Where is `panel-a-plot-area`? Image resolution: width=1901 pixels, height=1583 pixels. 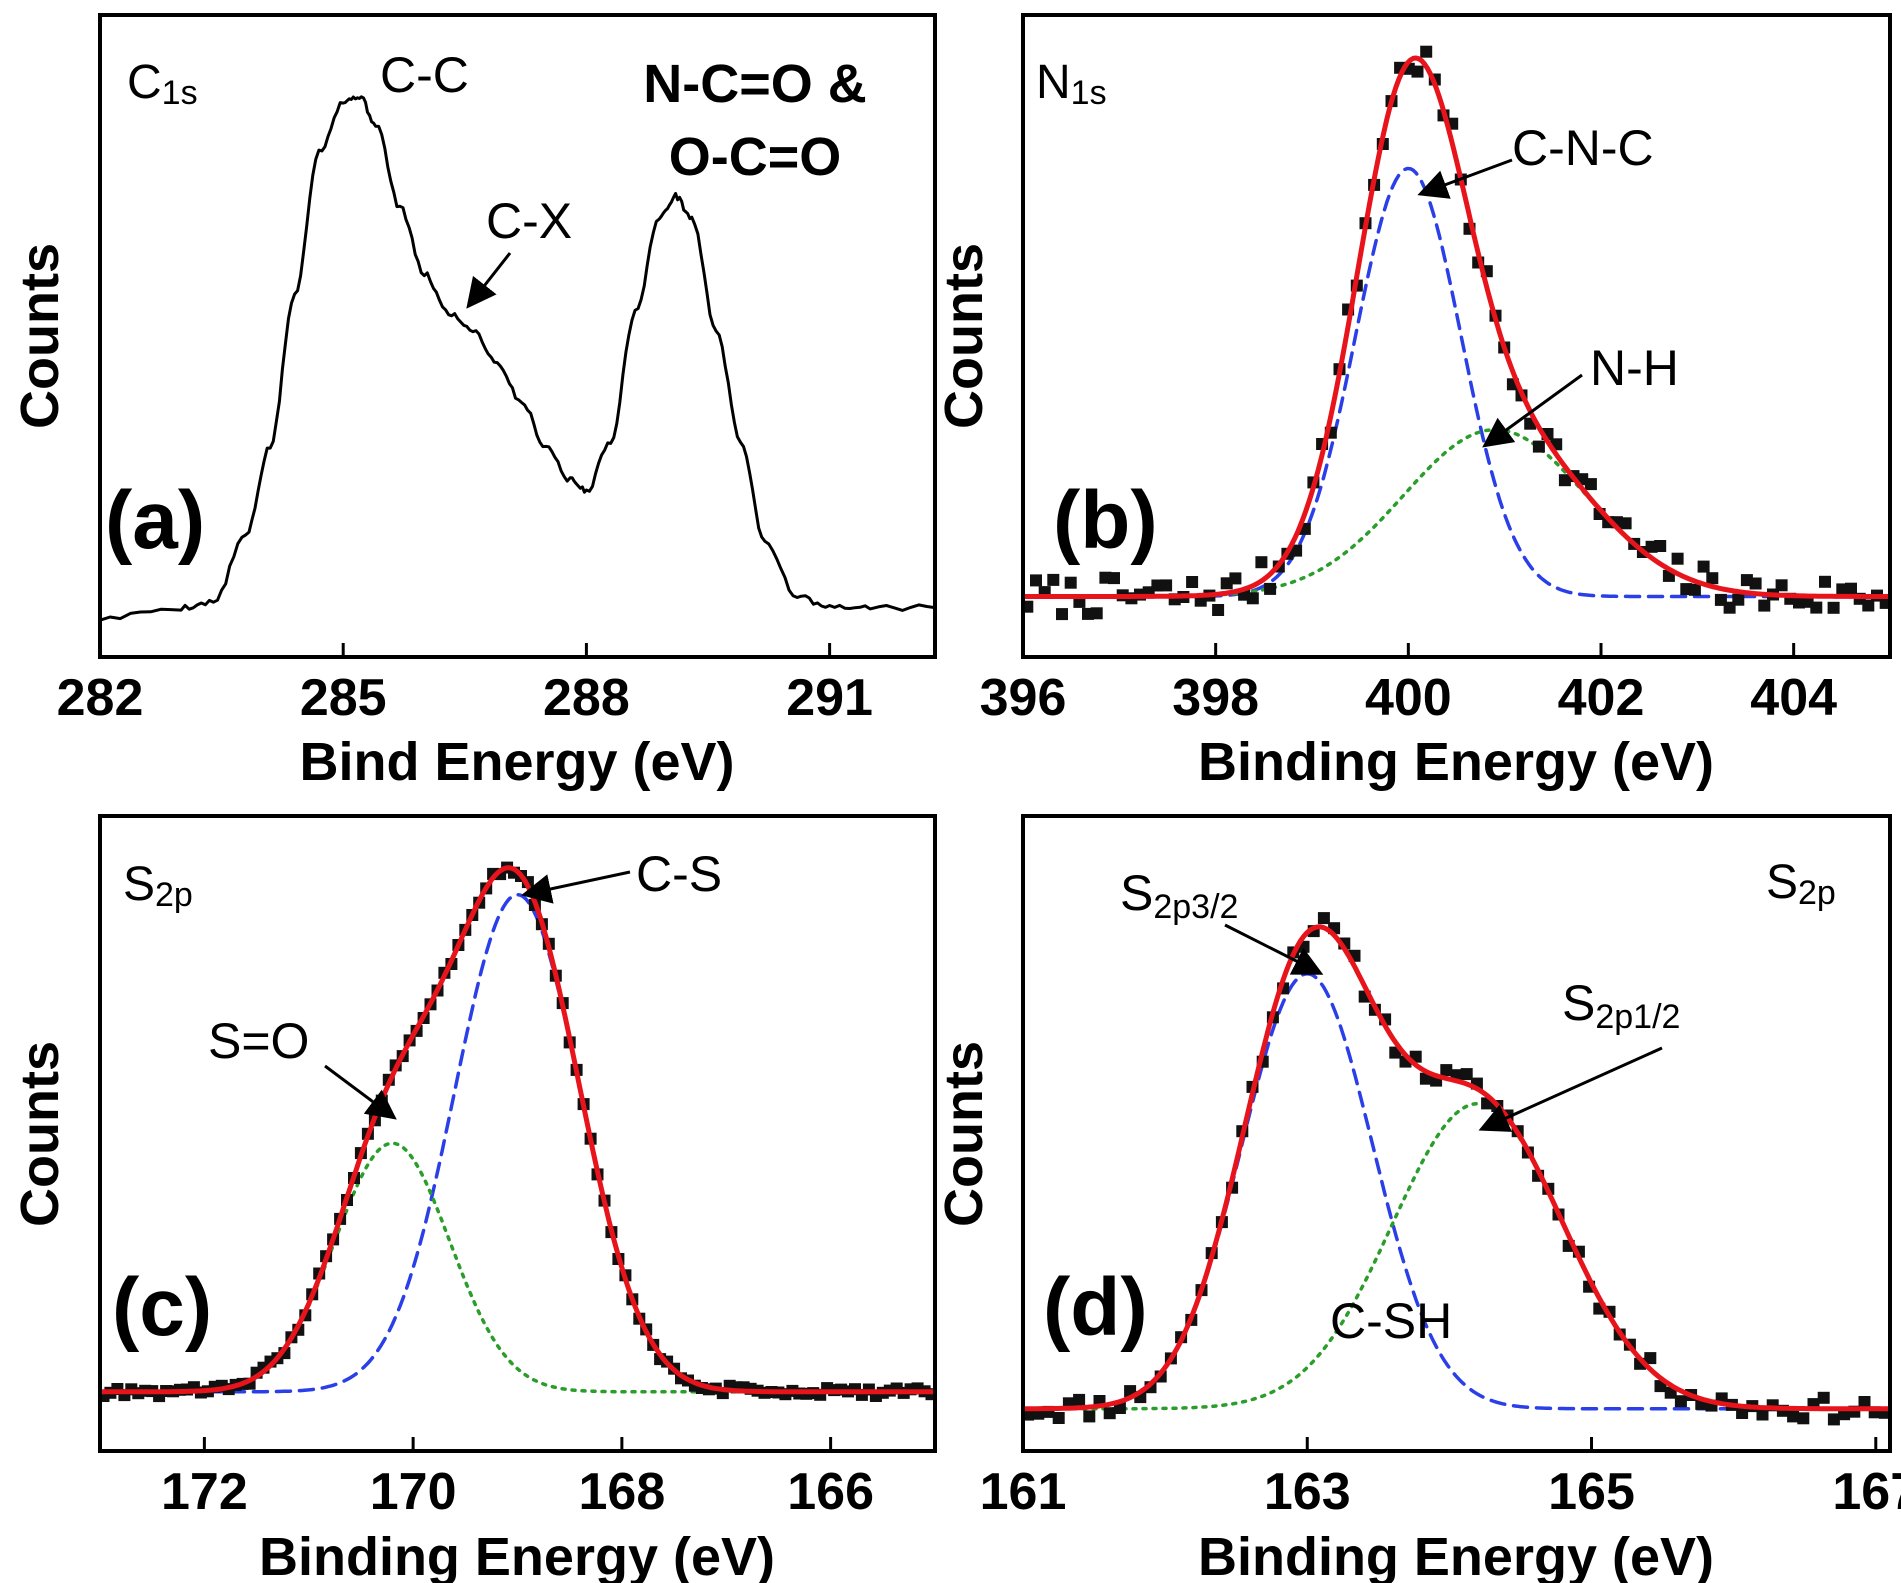 panel-a-plot-area is located at coordinates (517, 358).